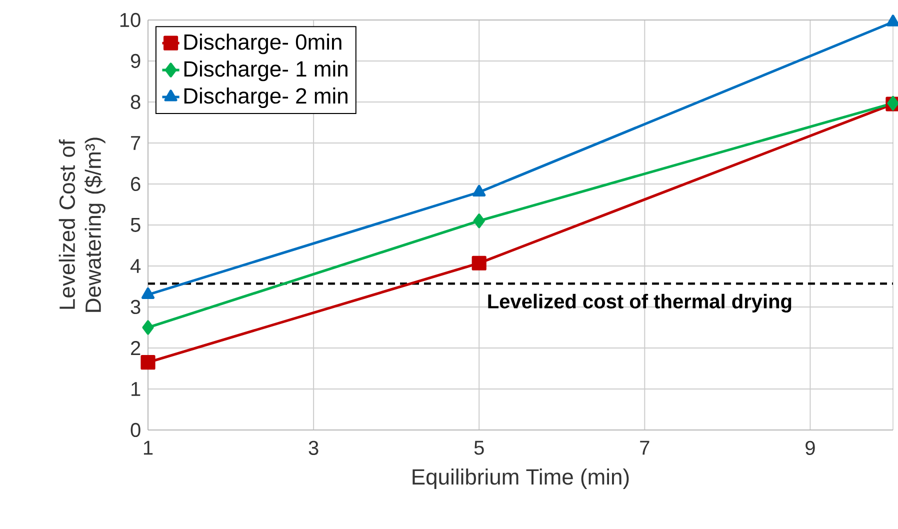 Image resolution: width=898 pixels, height=529 pixels. I want to click on y-tick-label: 10, so click(130, 20).